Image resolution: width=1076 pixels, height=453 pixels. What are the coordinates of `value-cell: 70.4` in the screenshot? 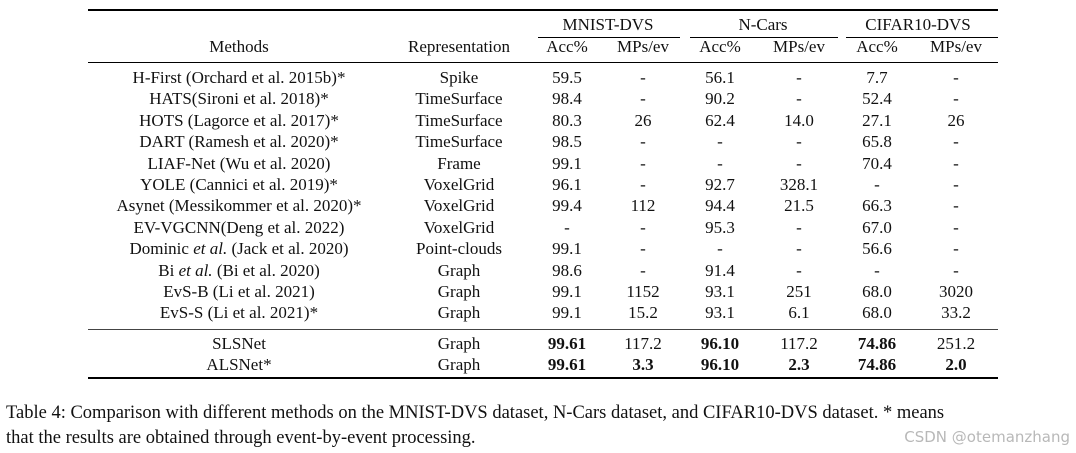 It's located at (877, 163).